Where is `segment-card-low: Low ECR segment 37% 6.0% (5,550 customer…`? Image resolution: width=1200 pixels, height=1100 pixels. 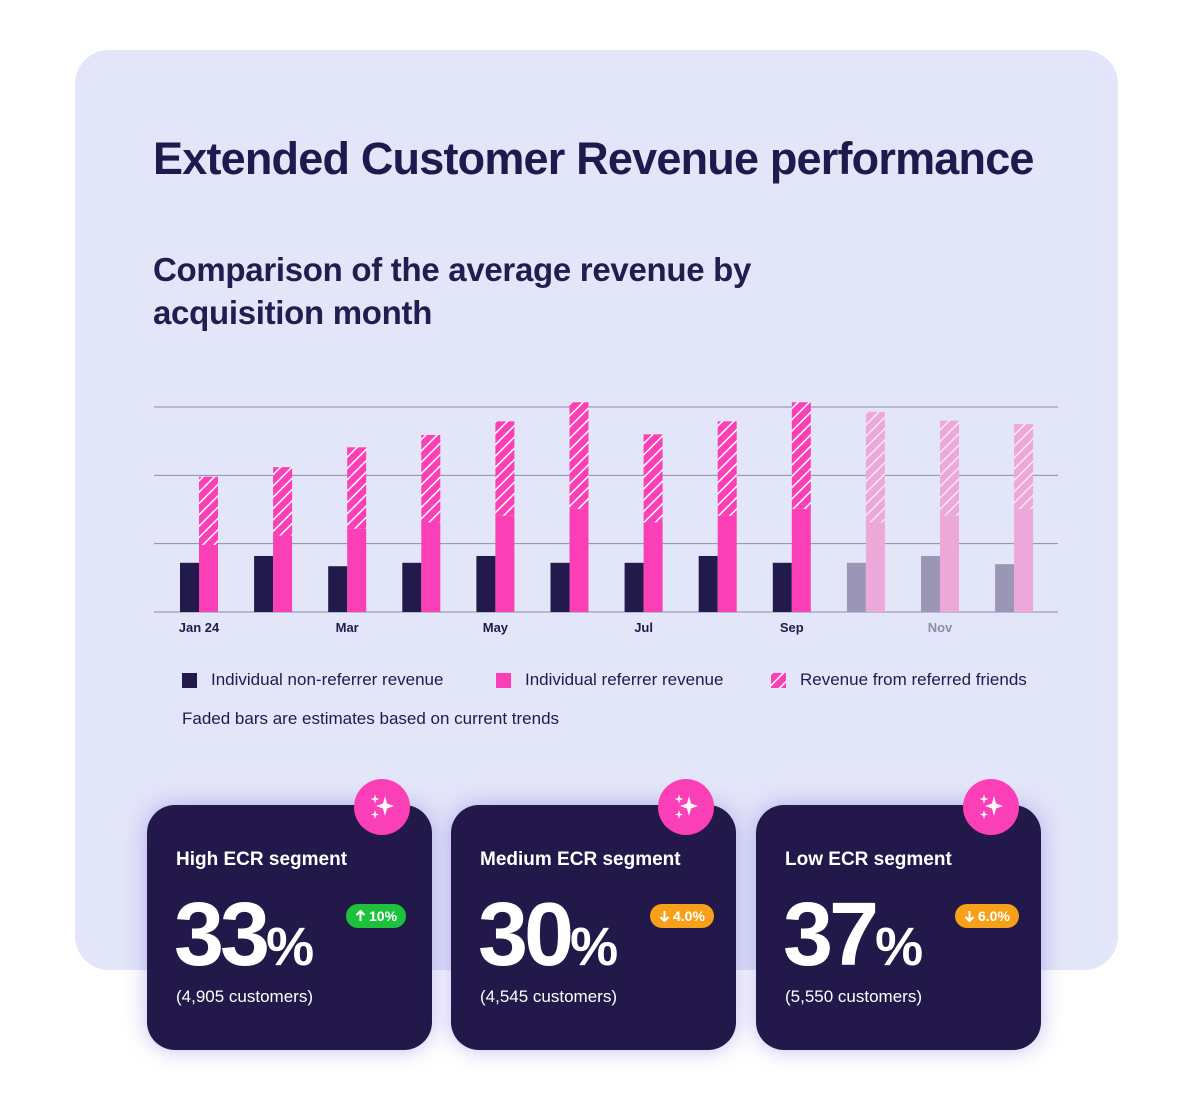
segment-card-low: Low ECR segment 37% 6.0% (5,550 customer… is located at coordinates (898, 914).